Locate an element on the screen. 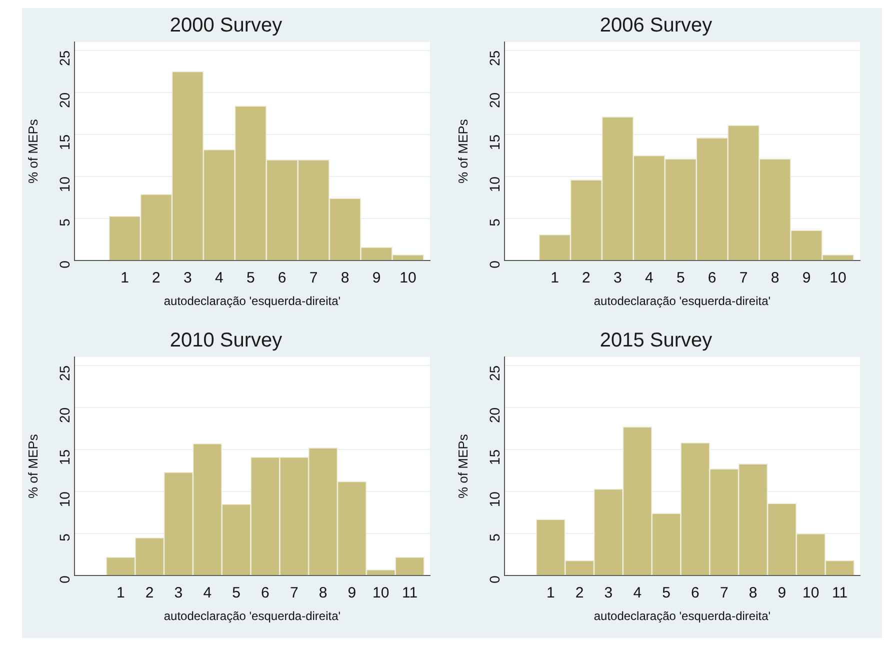 This screenshot has height=653, width=892. chart-title: 2010 Survey is located at coordinates (226, 341).